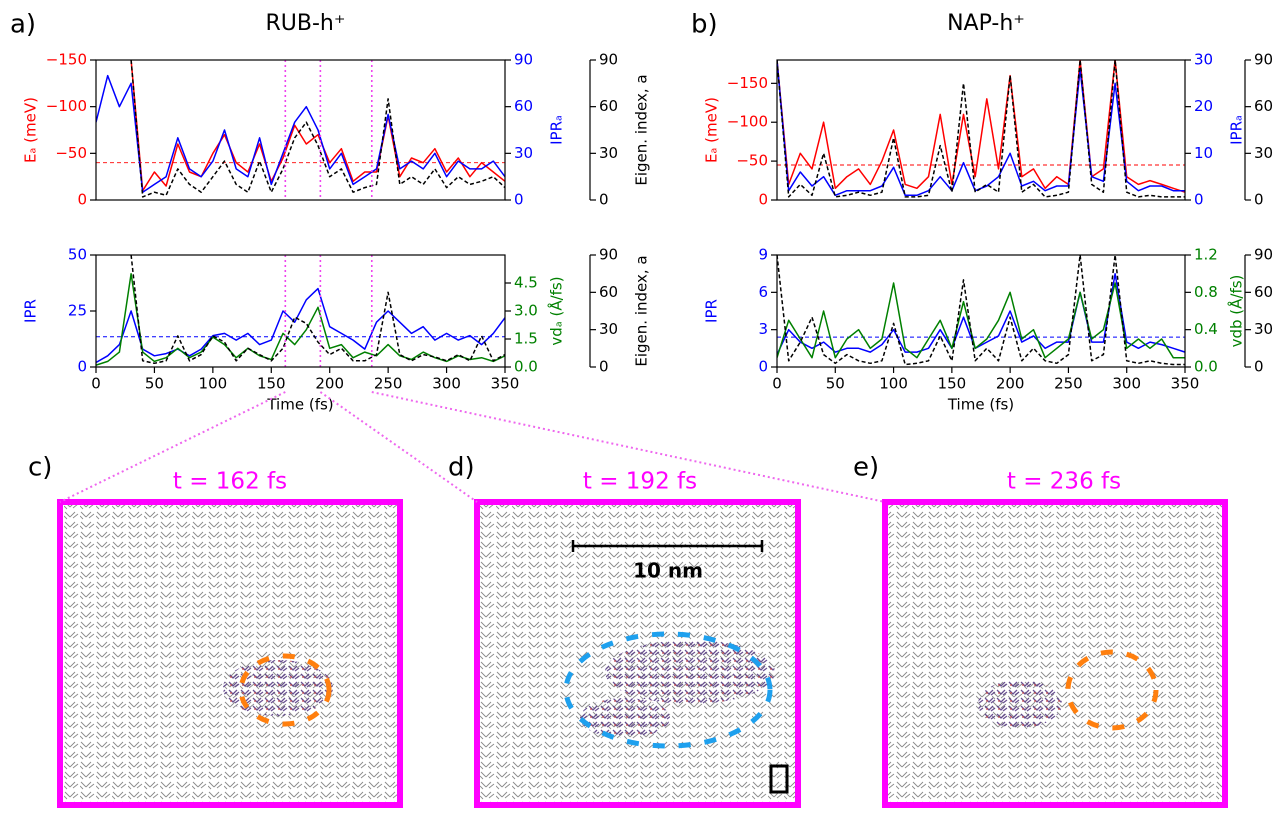  Describe the element at coordinates (526, 339) in the screenshot. I see `y2-tick-label: 1.5` at that location.